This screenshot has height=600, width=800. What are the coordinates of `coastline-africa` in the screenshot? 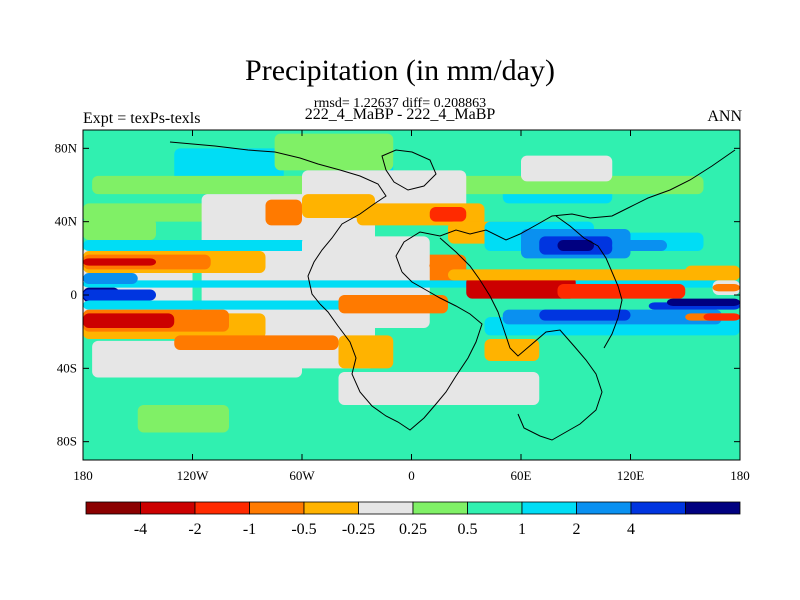 It's located at (521, 339).